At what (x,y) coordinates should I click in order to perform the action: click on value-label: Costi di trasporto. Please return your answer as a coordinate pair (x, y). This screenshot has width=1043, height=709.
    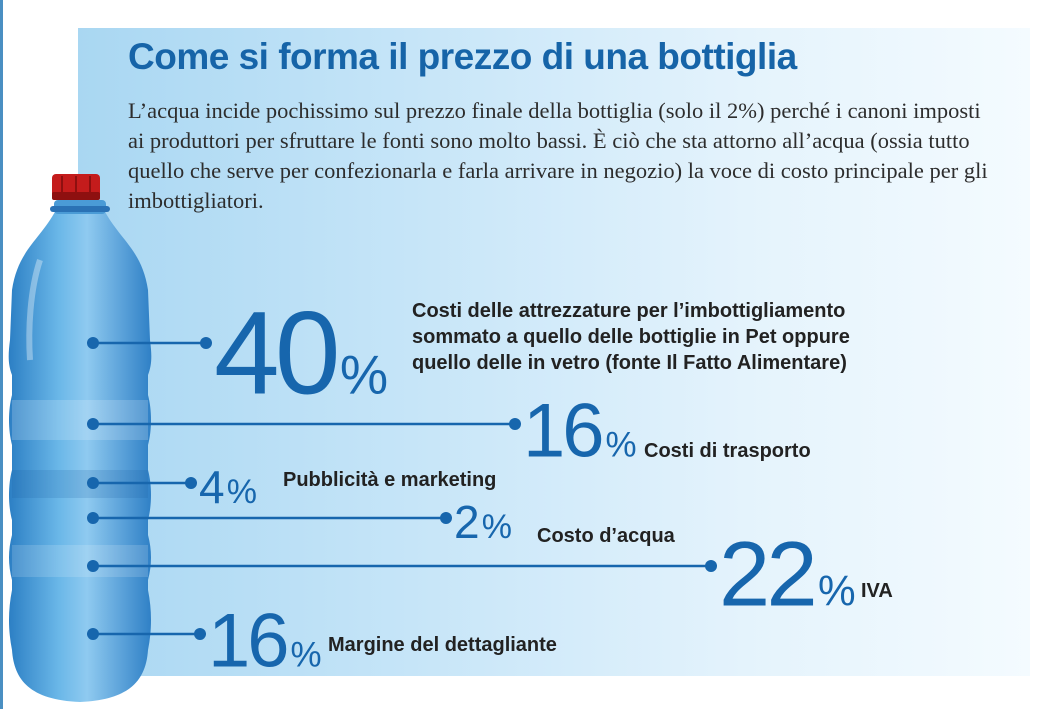
    Looking at the image, I should click on (727, 451).